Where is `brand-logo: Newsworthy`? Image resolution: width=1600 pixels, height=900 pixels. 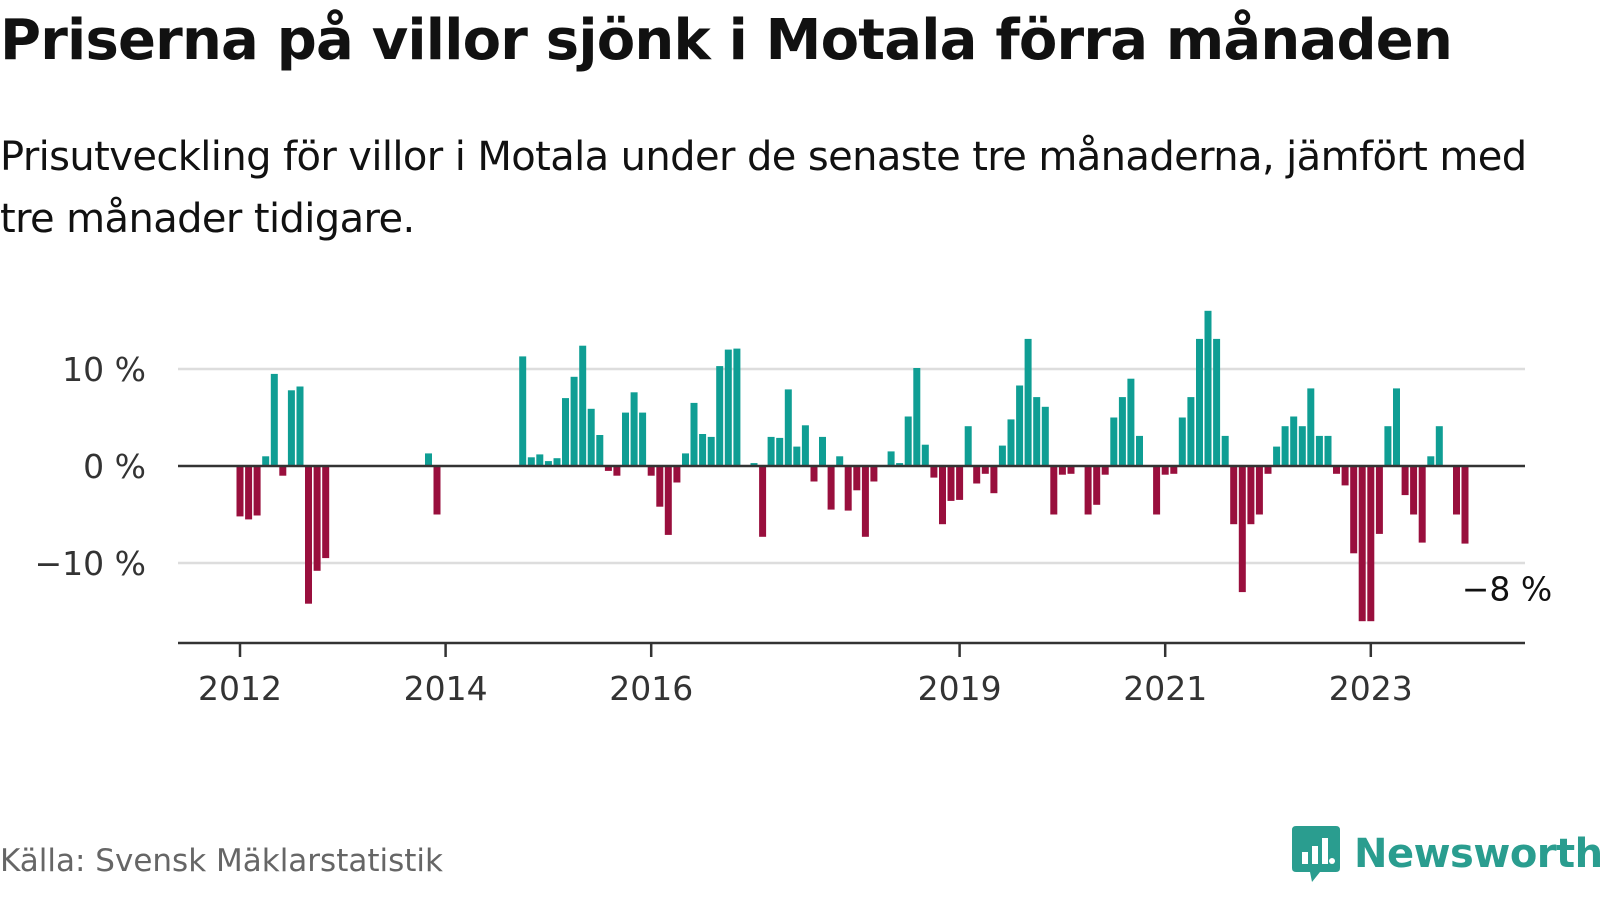 brand-logo: Newsworthy is located at coordinates (1445, 854).